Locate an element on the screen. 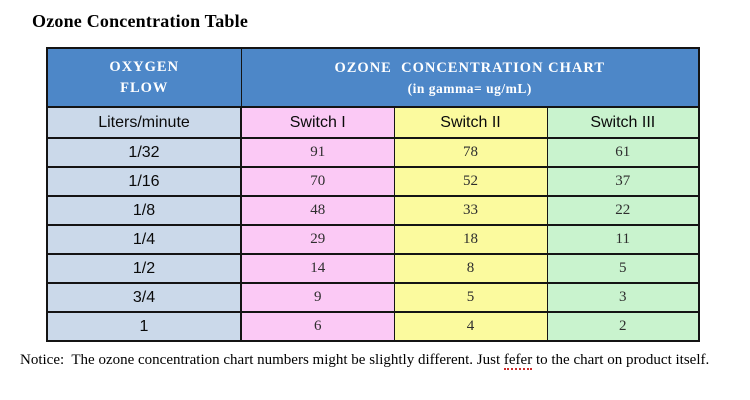 The height and width of the screenshot is (400, 750). table-row: 3/4 9 5 3 is located at coordinates (373, 297).